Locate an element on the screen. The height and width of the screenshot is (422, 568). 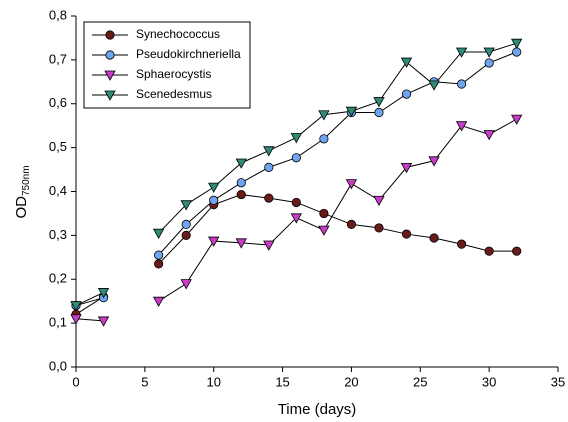
y-tick-label: 0,0 is located at coordinates (58, 365).